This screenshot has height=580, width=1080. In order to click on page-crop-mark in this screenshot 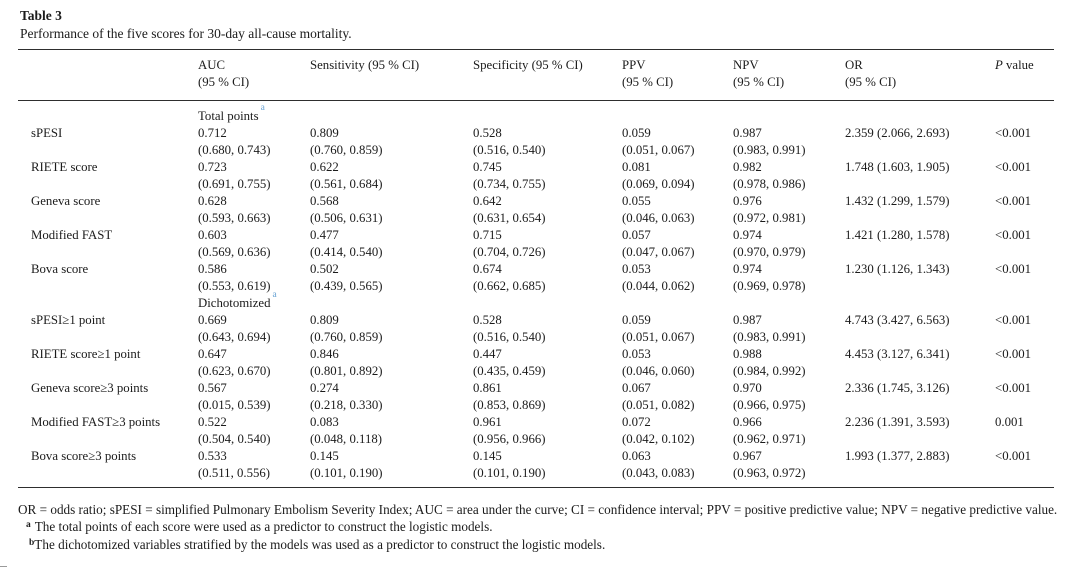, I will do `click(3, 566)`.